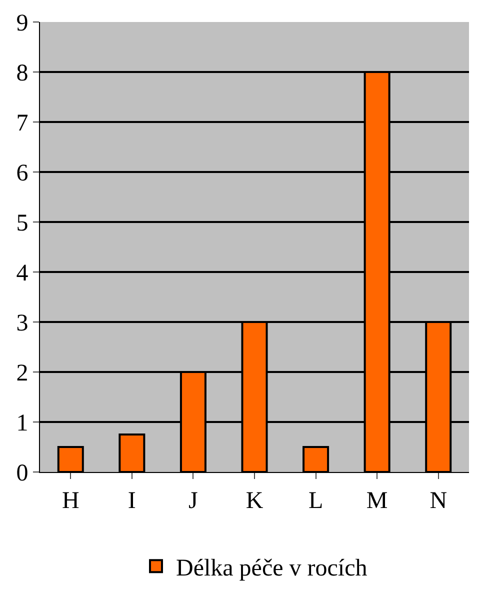 This screenshot has height=599, width=479. I want to click on y-tick-label: 8, so click(22, 73).